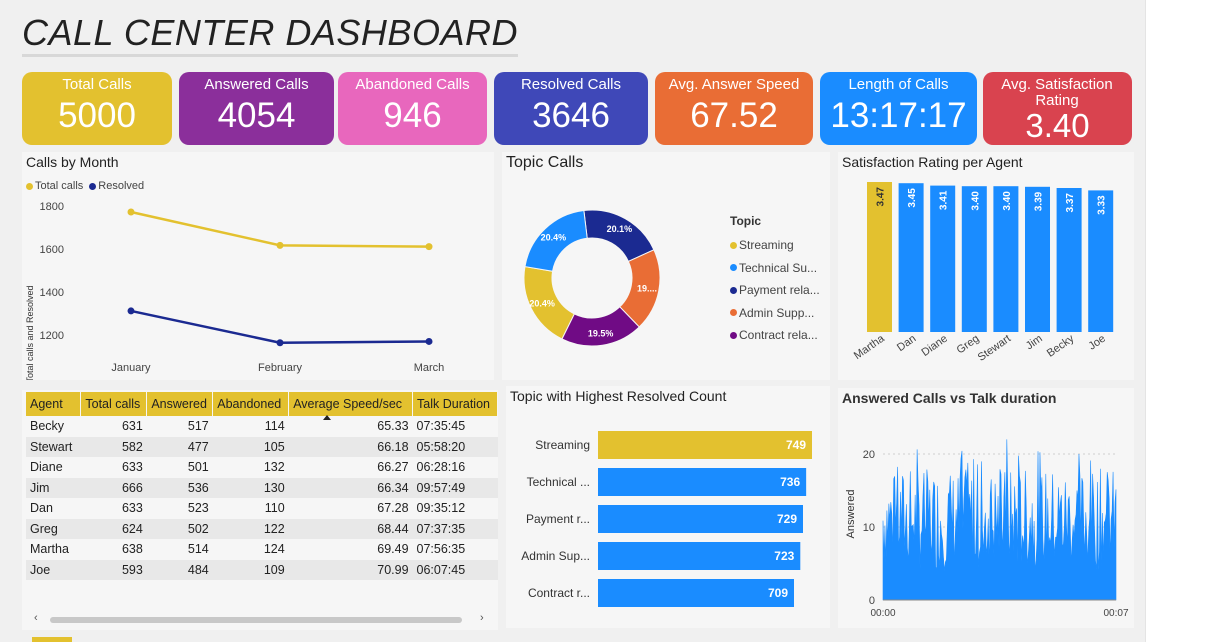 The height and width of the screenshot is (642, 1232). Describe the element at coordinates (327, 417) in the screenshot. I see `sort-ascending-icon` at that location.